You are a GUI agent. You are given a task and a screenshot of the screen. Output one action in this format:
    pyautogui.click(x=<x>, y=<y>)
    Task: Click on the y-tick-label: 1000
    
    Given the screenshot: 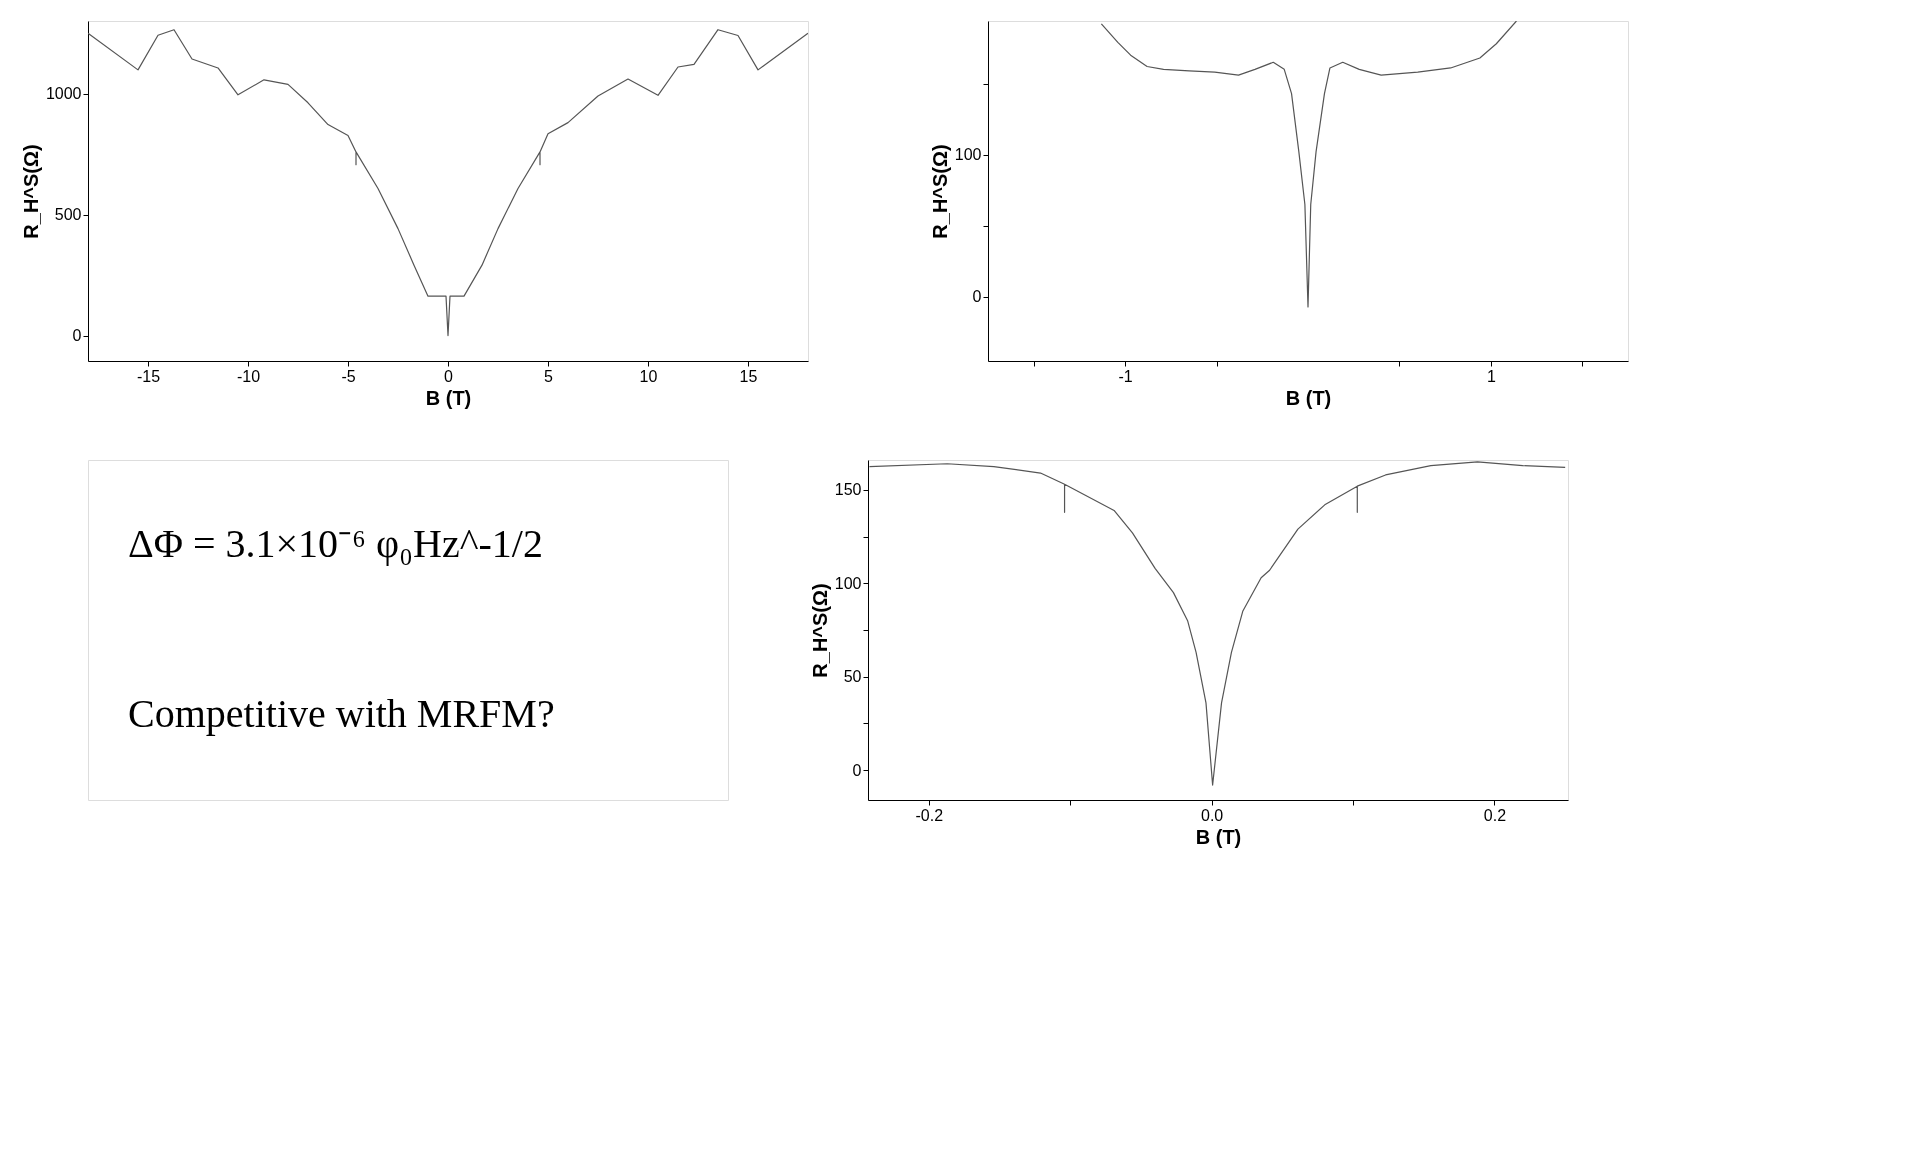 What is the action you would take?
    pyautogui.click(x=63, y=94)
    